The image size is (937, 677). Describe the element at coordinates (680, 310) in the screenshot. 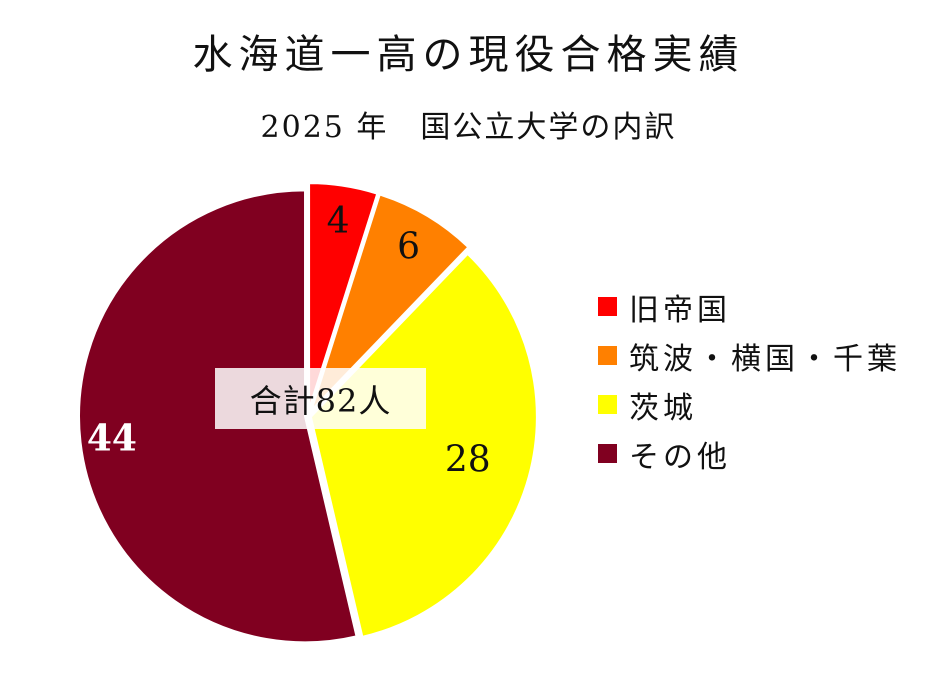

I see `legend-label: 旧帝国` at that location.